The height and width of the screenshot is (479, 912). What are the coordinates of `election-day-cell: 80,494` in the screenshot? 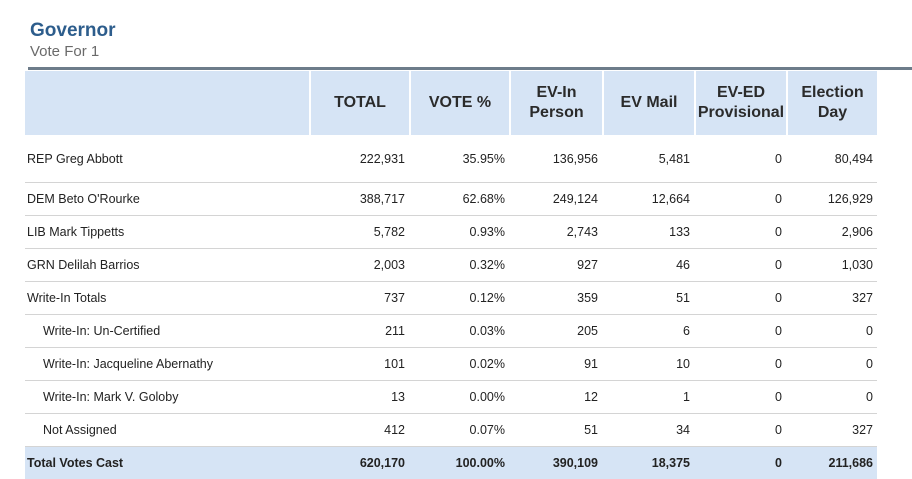 It's located at (831, 159).